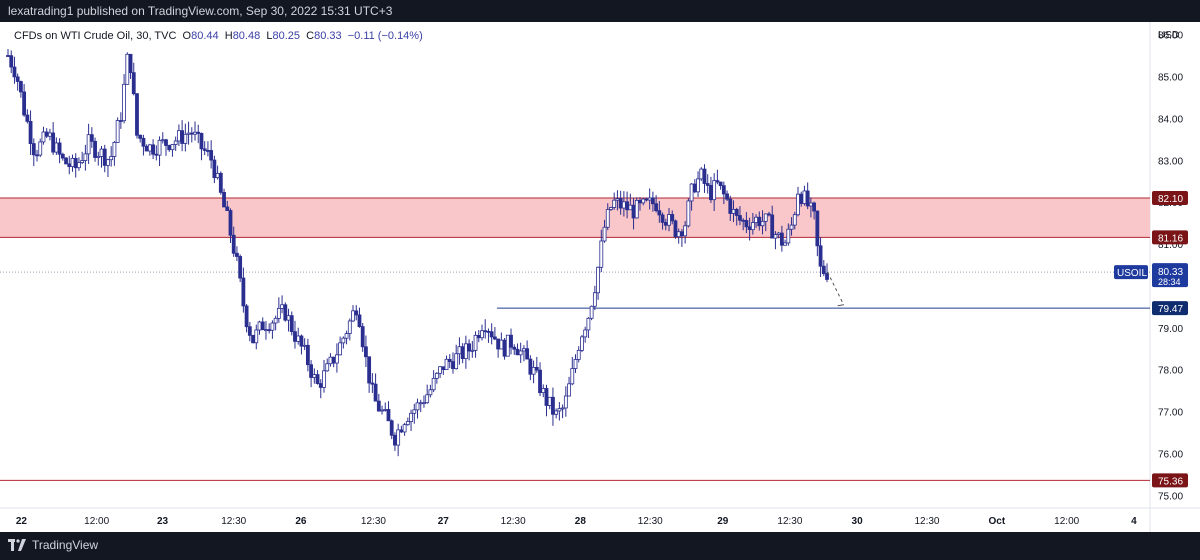  I want to click on legend-close: 80.33, so click(328, 36).